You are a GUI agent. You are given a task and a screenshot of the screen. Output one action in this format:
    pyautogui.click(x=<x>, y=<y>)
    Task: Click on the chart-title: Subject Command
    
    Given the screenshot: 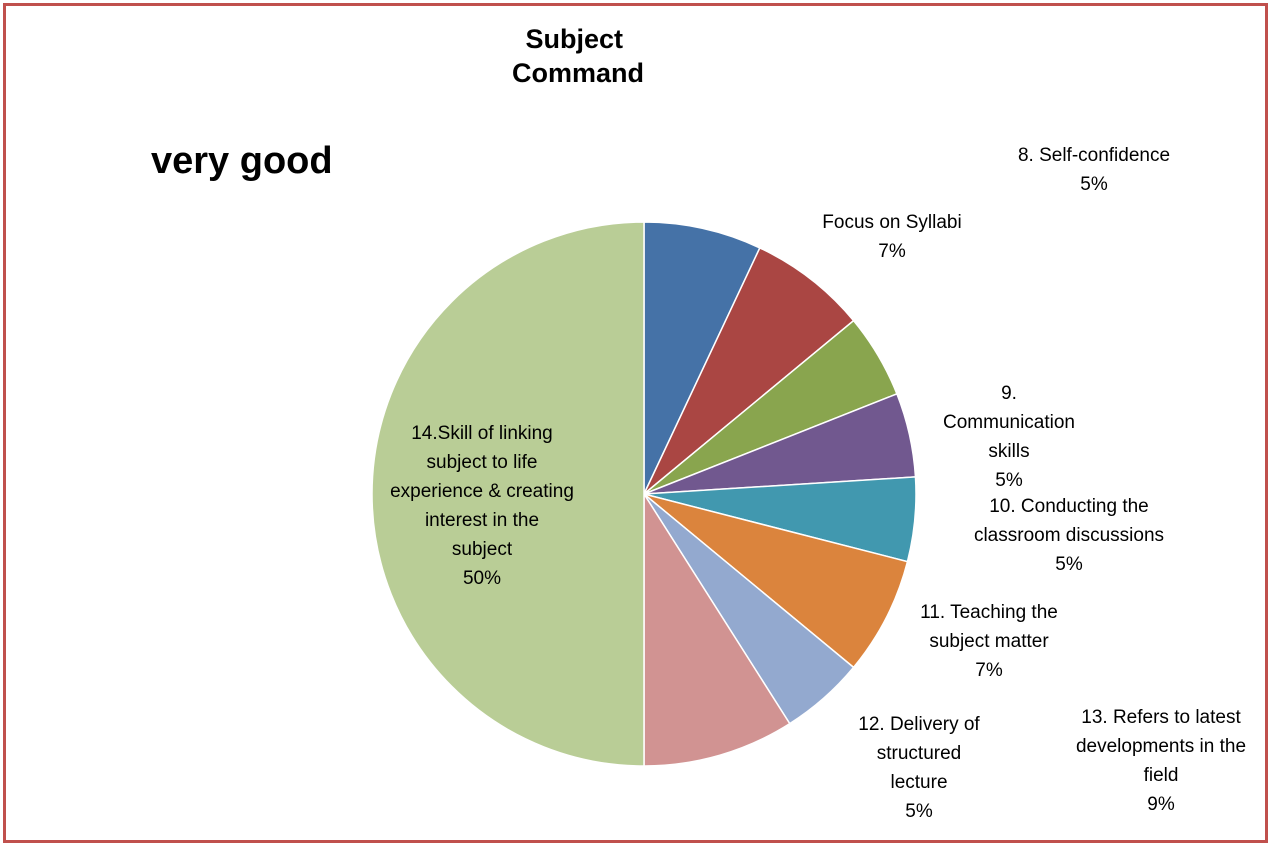 What is the action you would take?
    pyautogui.click(x=578, y=56)
    